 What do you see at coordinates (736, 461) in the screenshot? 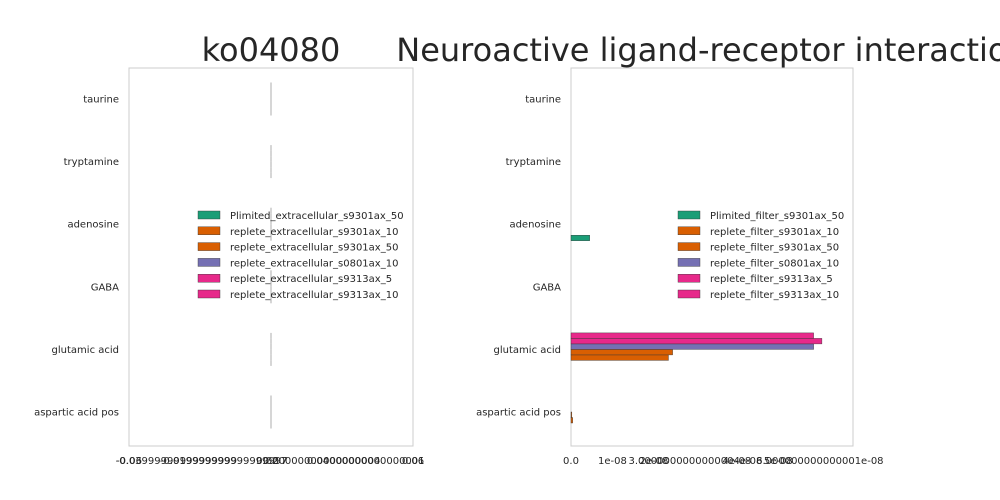
I see `x-tick-label: 4e-08` at bounding box center [736, 461].